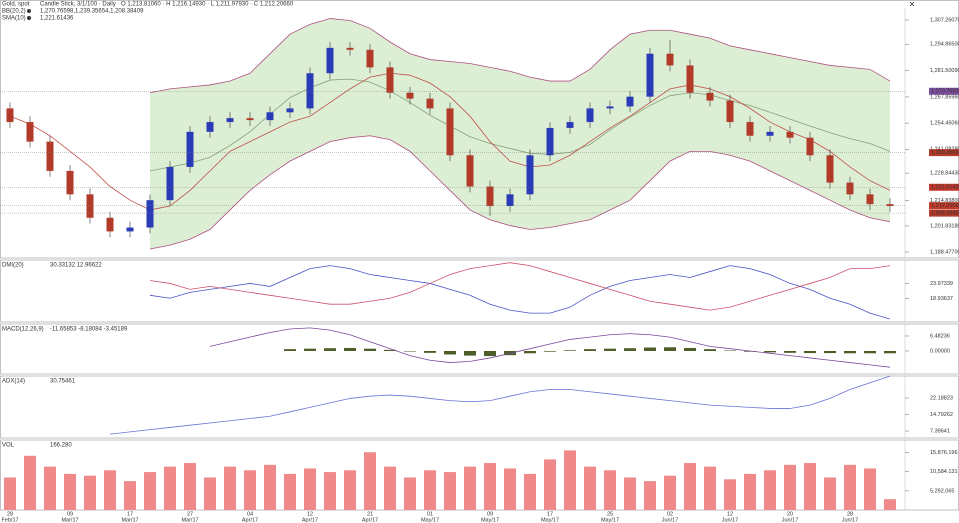 This screenshot has height=523, width=959. I want to click on y-tick-label: 1,267.85960, so click(944, 97).